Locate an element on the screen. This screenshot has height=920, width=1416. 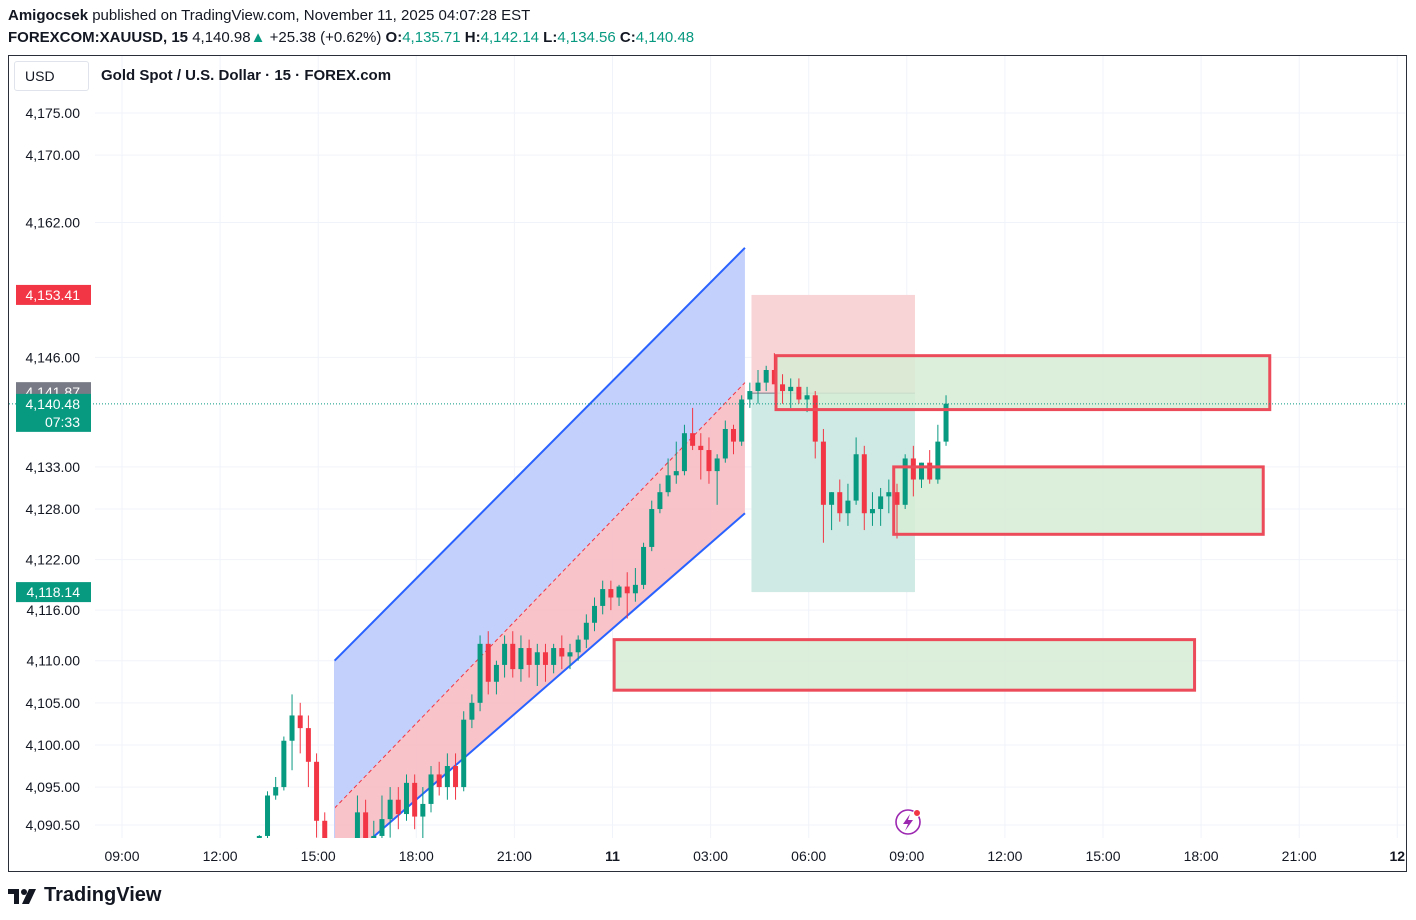
time-tick-label: 12 is located at coordinates (1398, 856).